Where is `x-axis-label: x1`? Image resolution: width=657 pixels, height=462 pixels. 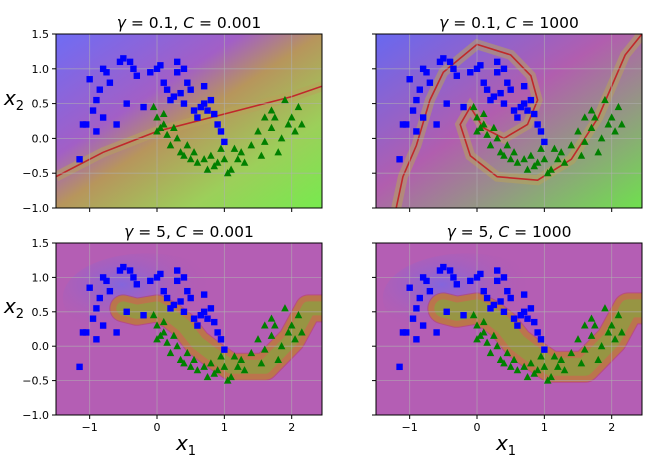 x-axis-label: x1 is located at coordinates (505, 445).